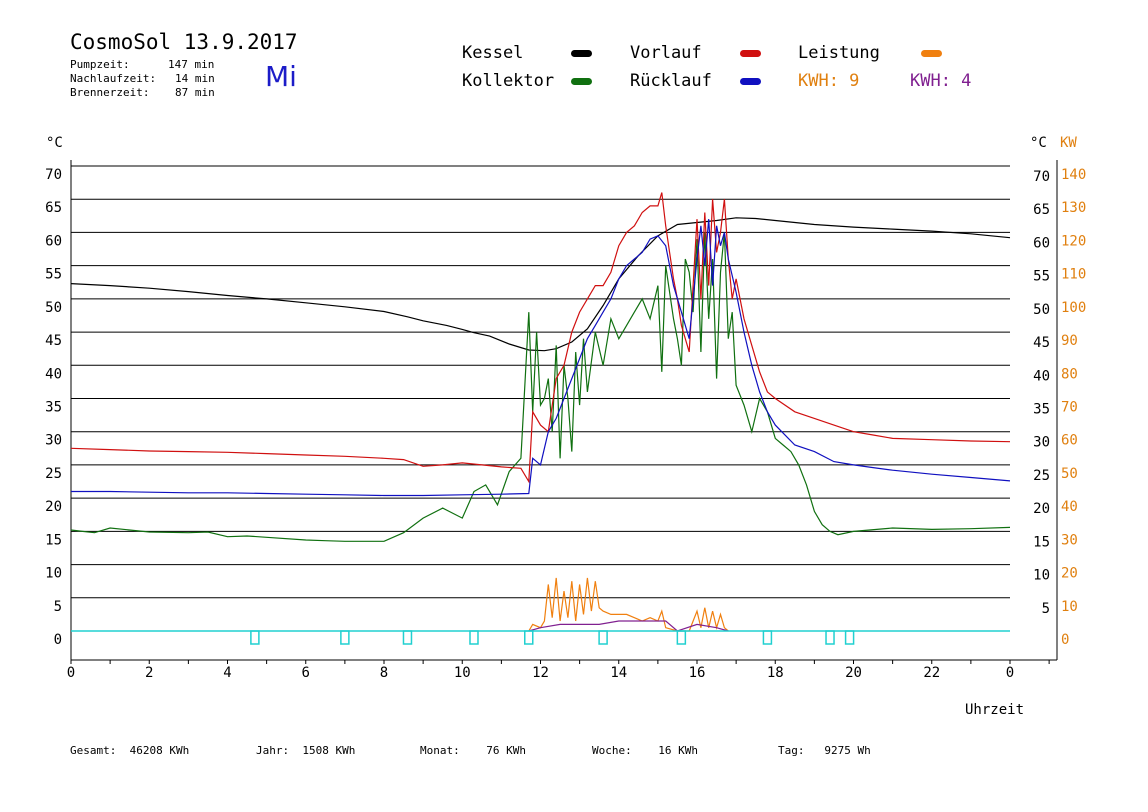 The height and width of the screenshot is (812, 1148). Describe the element at coordinates (1069, 507) in the screenshot. I see `kw-tick-40: 40` at that location.